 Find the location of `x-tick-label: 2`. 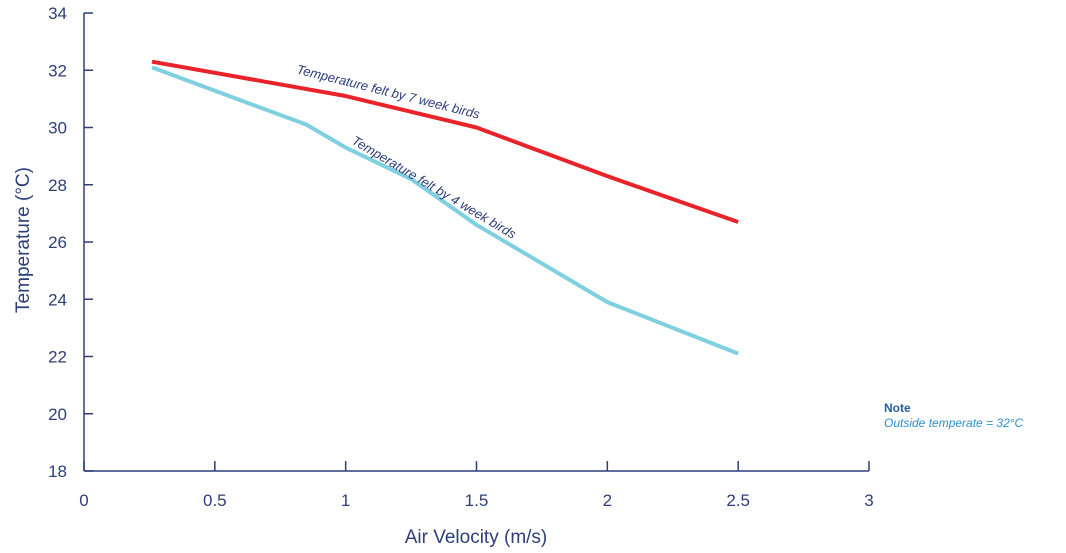

x-tick-label: 2 is located at coordinates (607, 500).